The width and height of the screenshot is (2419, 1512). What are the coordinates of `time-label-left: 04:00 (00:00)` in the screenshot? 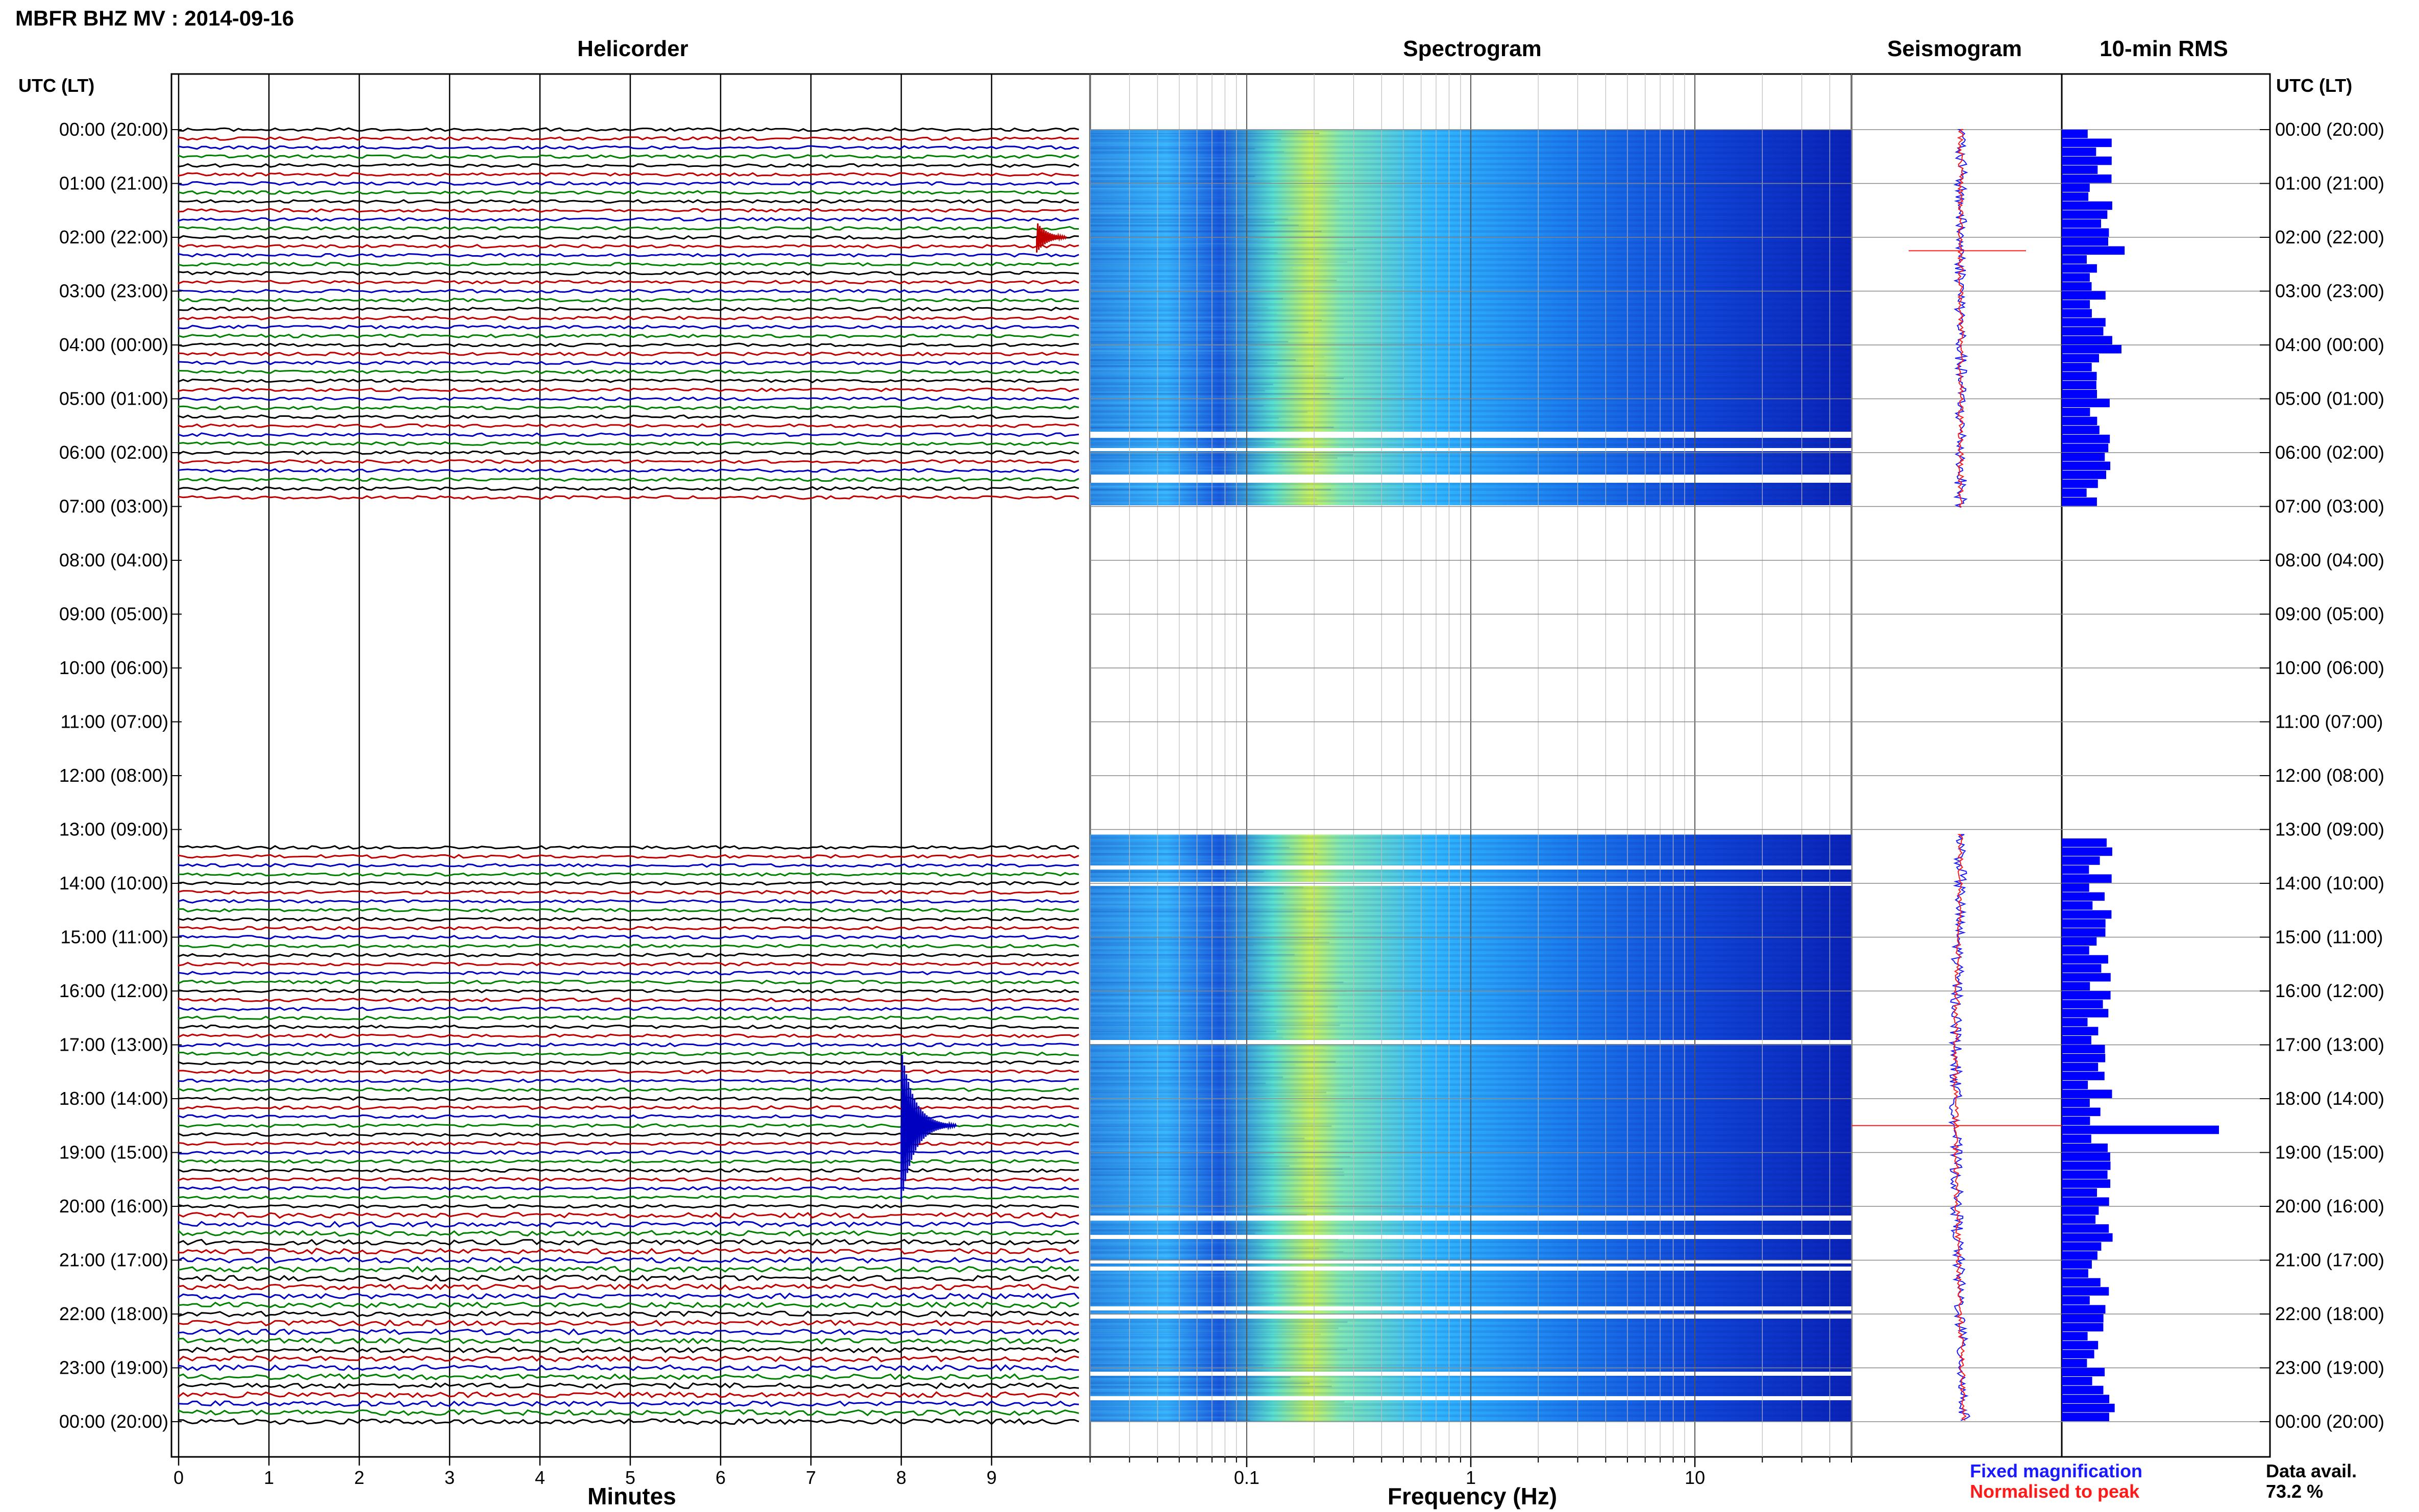 It's located at (113, 344).